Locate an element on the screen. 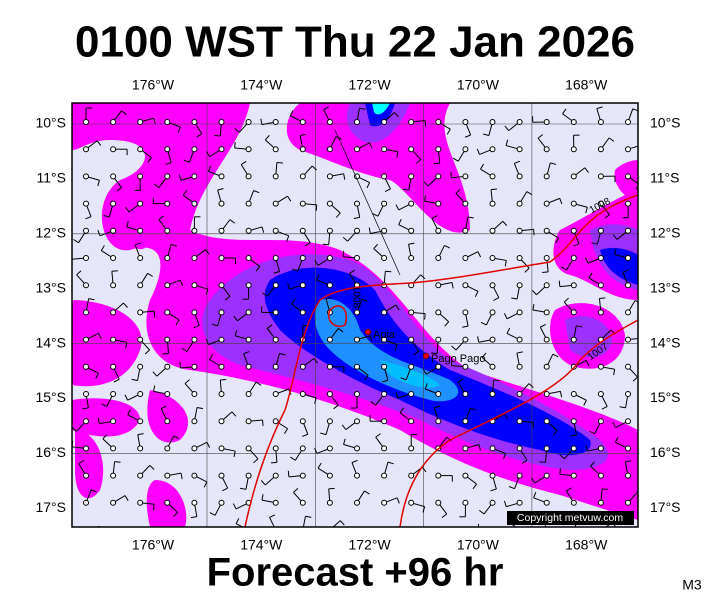  forecast-label: Forecast +96 hr is located at coordinates (355, 573).